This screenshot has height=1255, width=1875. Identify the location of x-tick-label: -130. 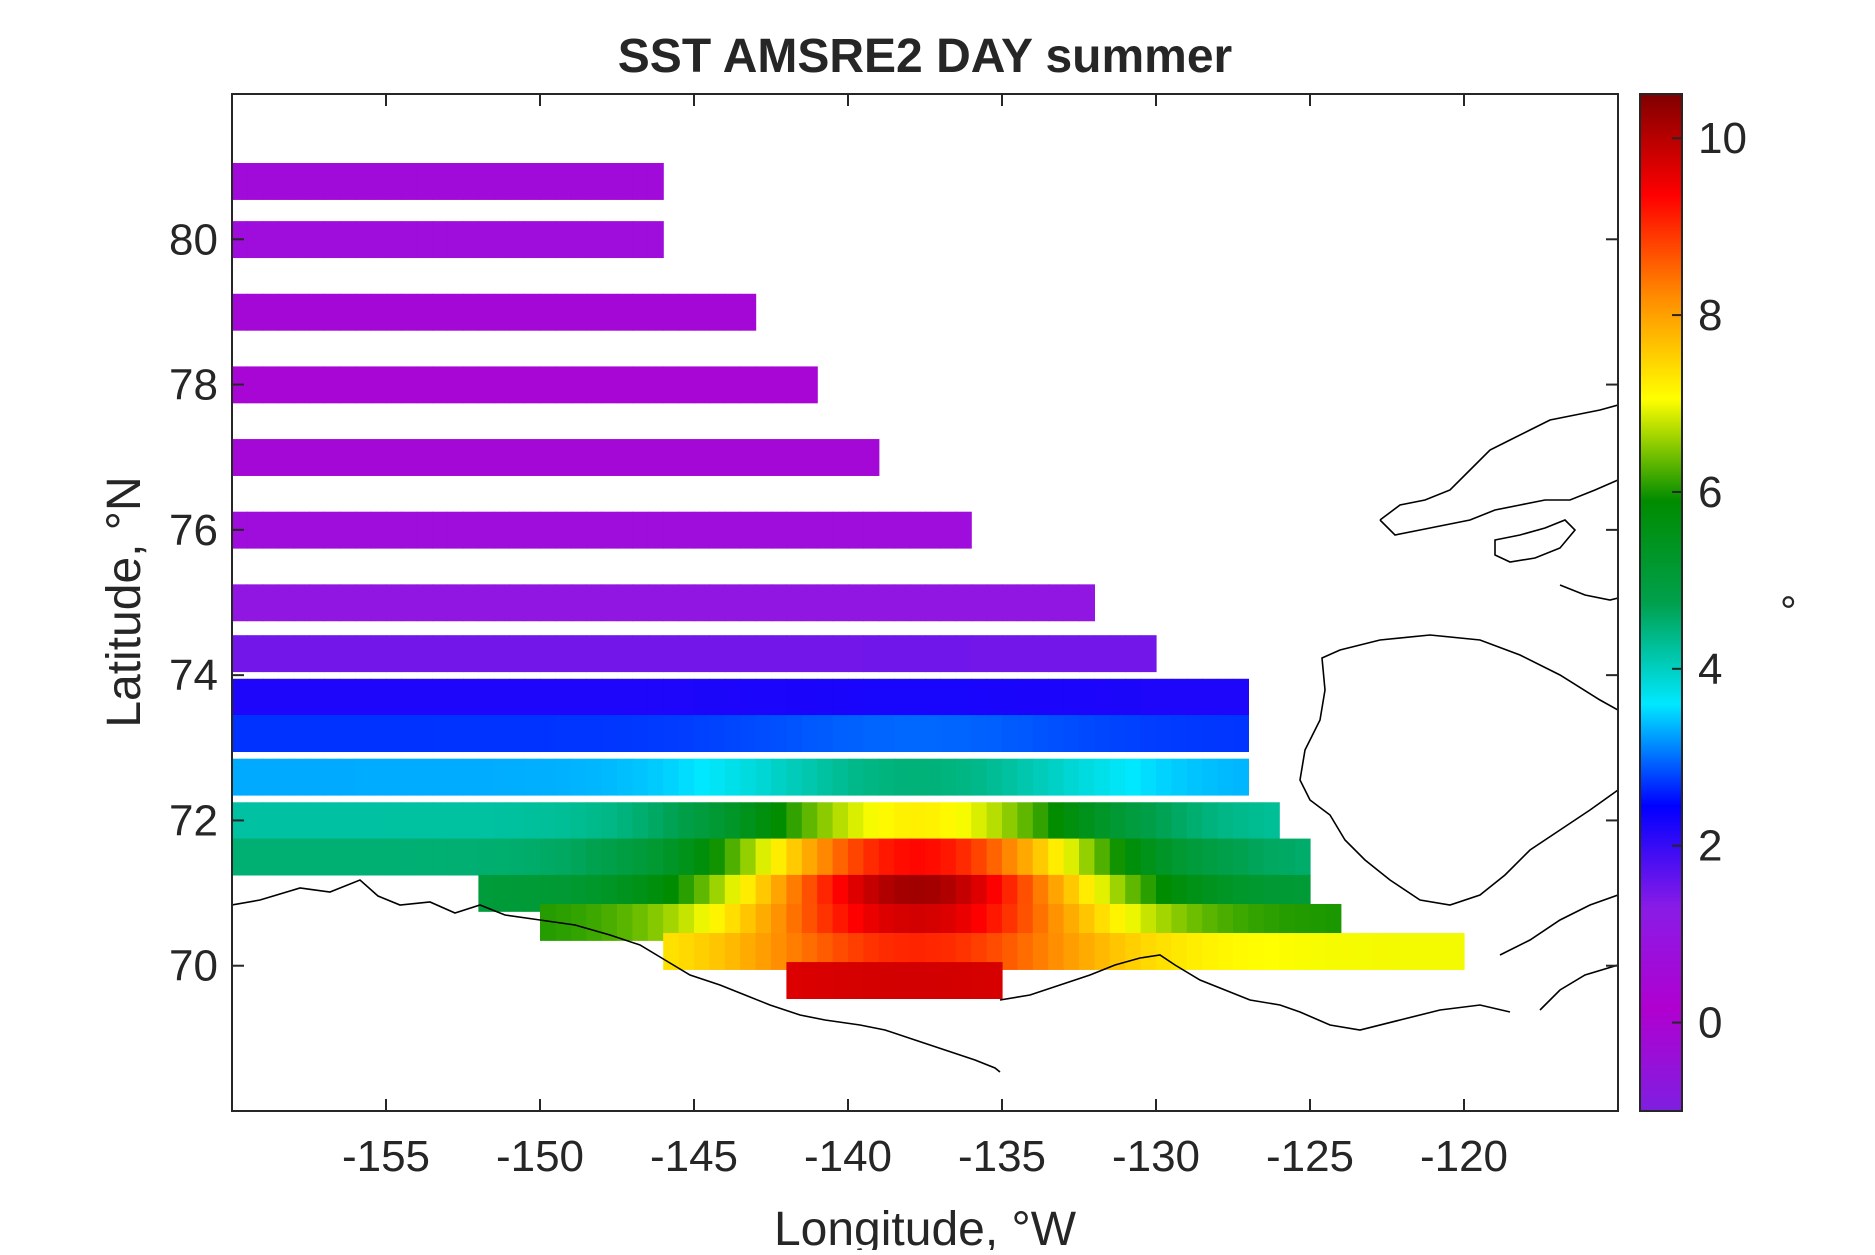
(1156, 1156).